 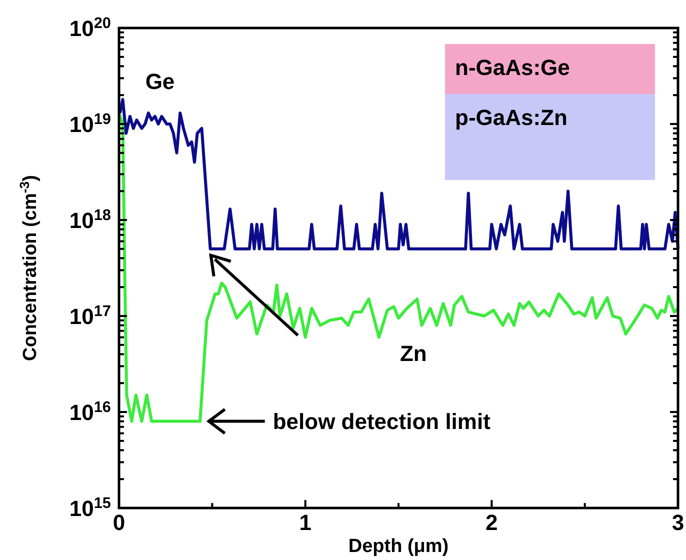 What do you see at coordinates (90, 411) in the screenshot?
I see `y-tick-label: 10$^{16}$` at bounding box center [90, 411].